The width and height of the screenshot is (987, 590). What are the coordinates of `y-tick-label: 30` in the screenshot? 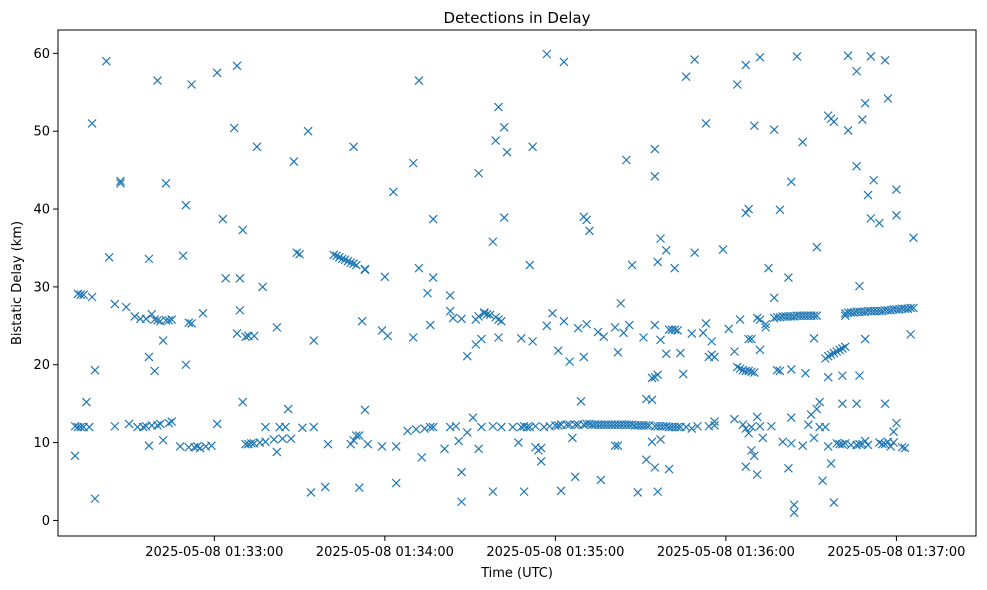 It's located at (41, 287).